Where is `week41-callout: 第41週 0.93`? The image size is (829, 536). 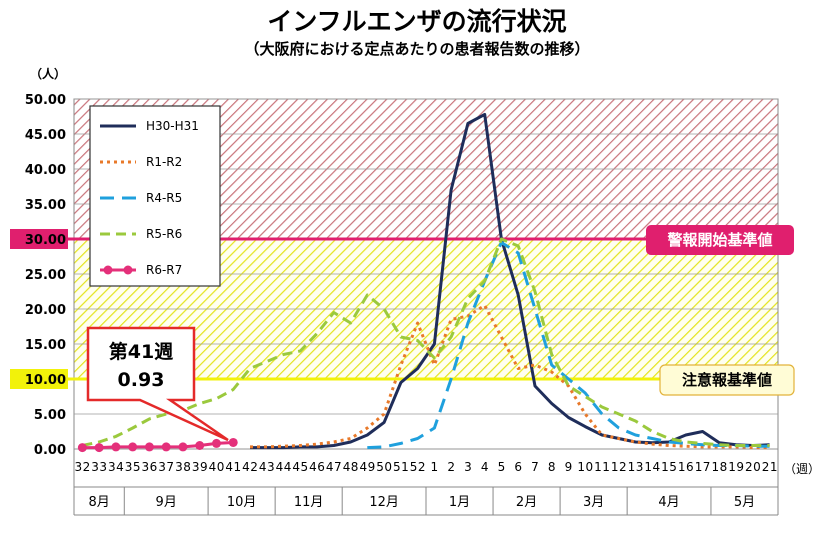 week41-callout: 第41週 0.93 is located at coordinates (157, 384).